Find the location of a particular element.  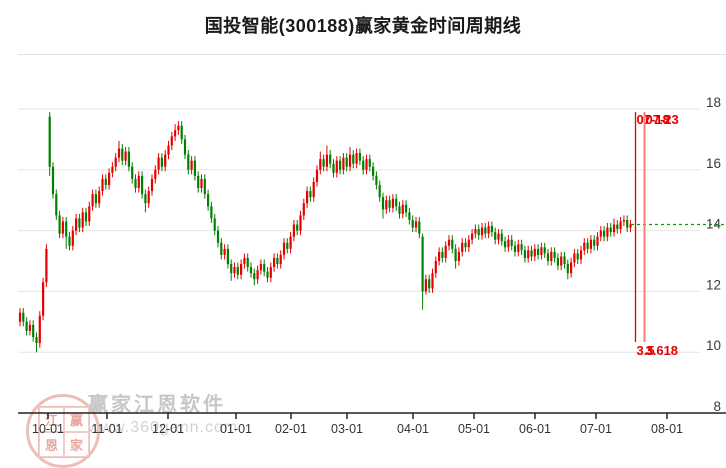

x-axis-label: 01-01 is located at coordinates (236, 429).